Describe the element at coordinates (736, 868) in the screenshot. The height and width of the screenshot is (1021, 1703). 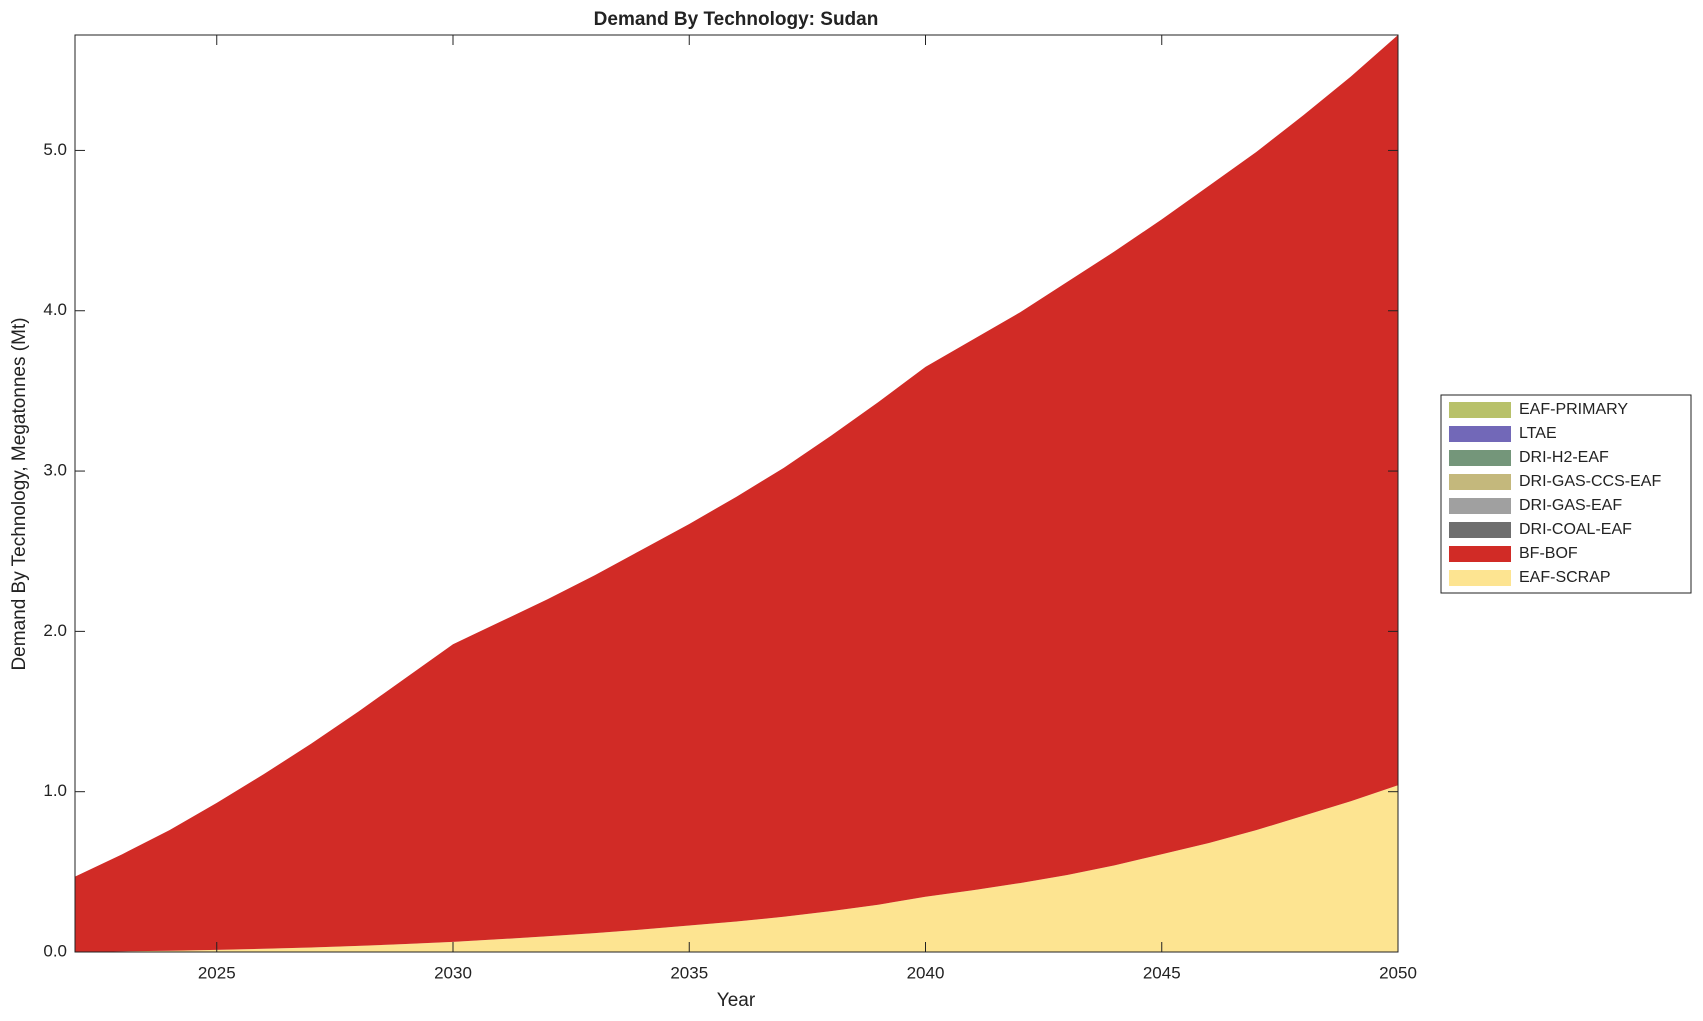
I see `area` at that location.